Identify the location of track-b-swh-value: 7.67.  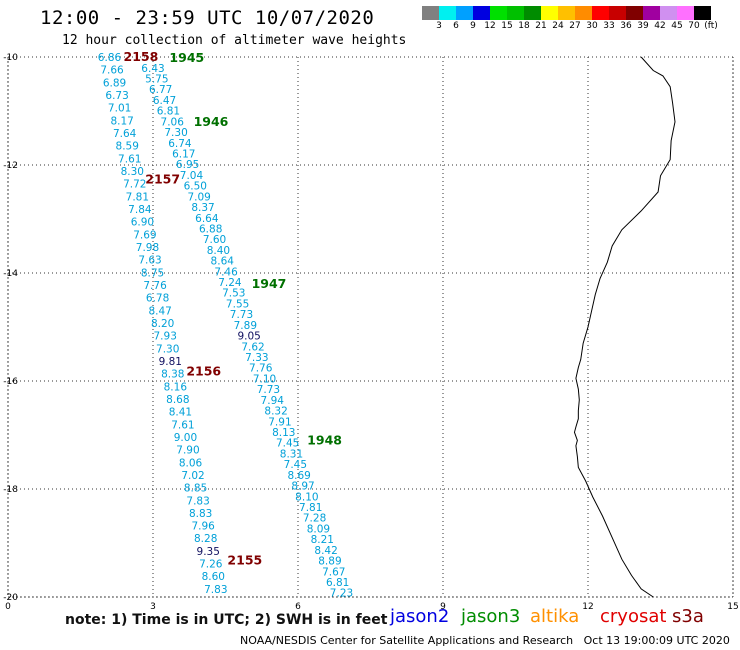
(333, 572).